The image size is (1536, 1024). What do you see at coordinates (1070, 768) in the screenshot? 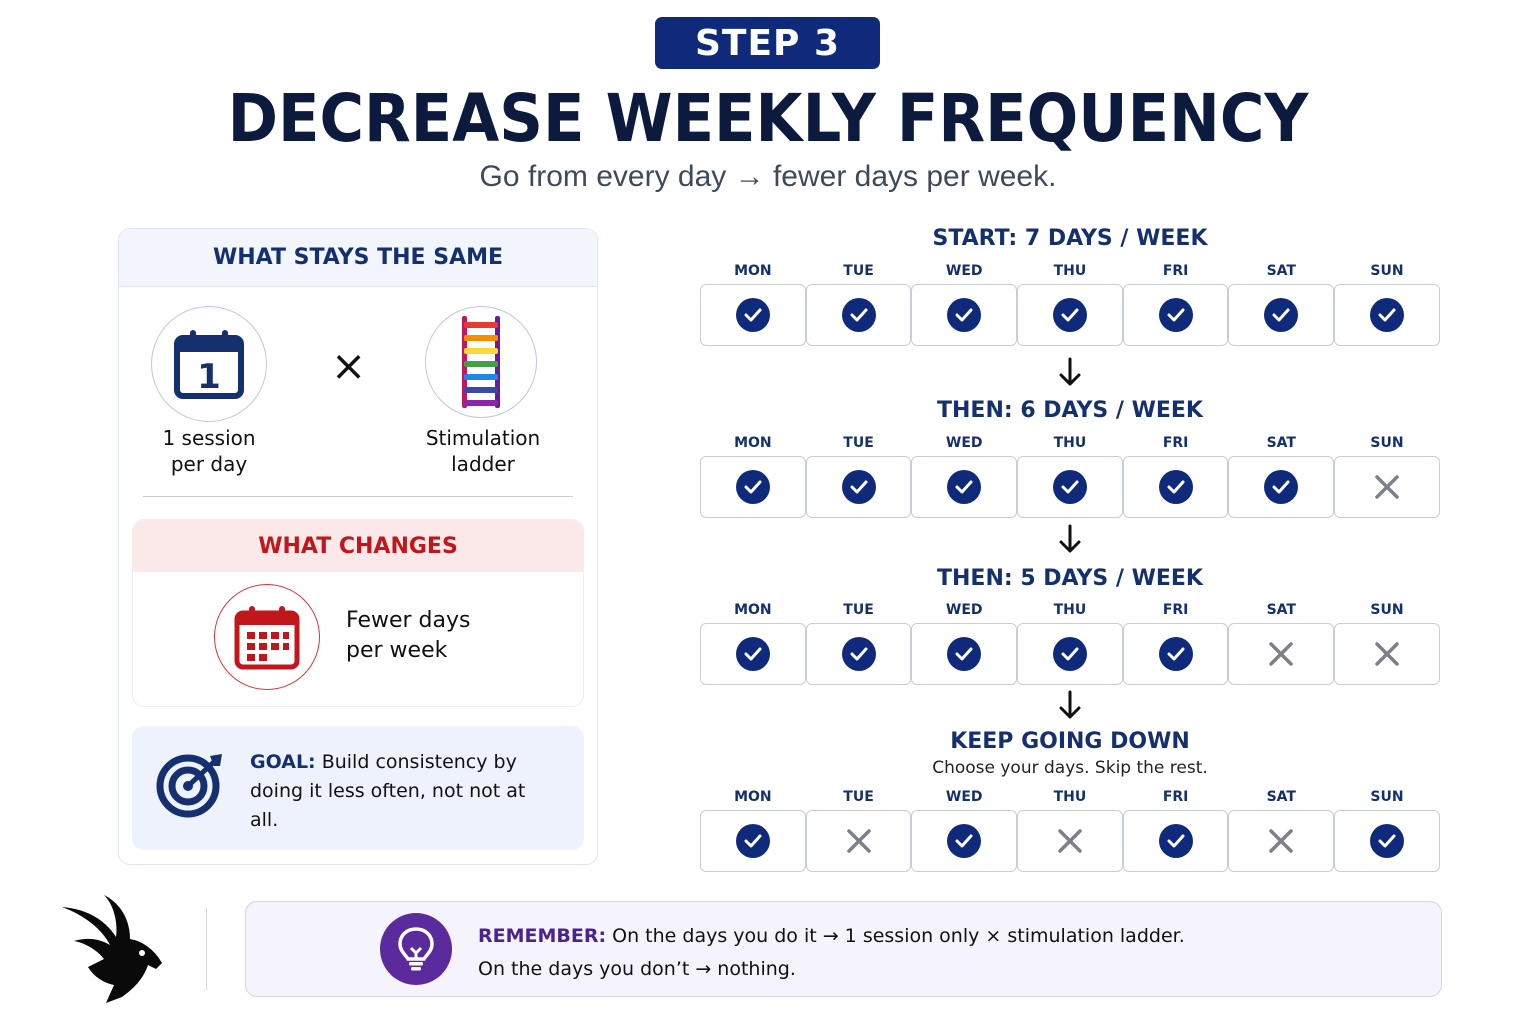
I see `schedule-note: Choose your days. Skip the rest.` at bounding box center [1070, 768].